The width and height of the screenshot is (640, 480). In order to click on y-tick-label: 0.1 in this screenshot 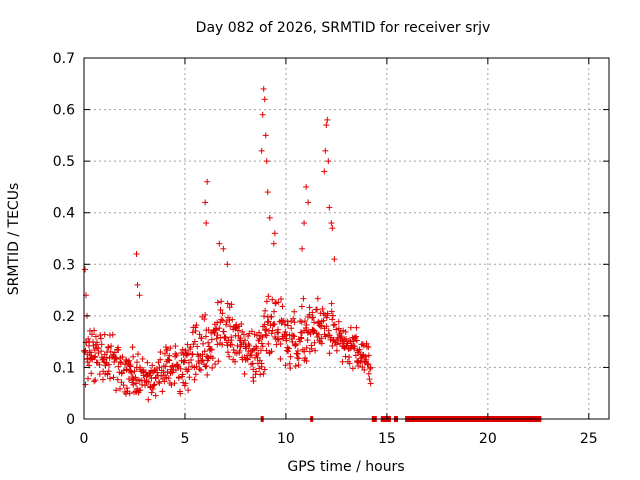, I will do `click(64, 368)`.